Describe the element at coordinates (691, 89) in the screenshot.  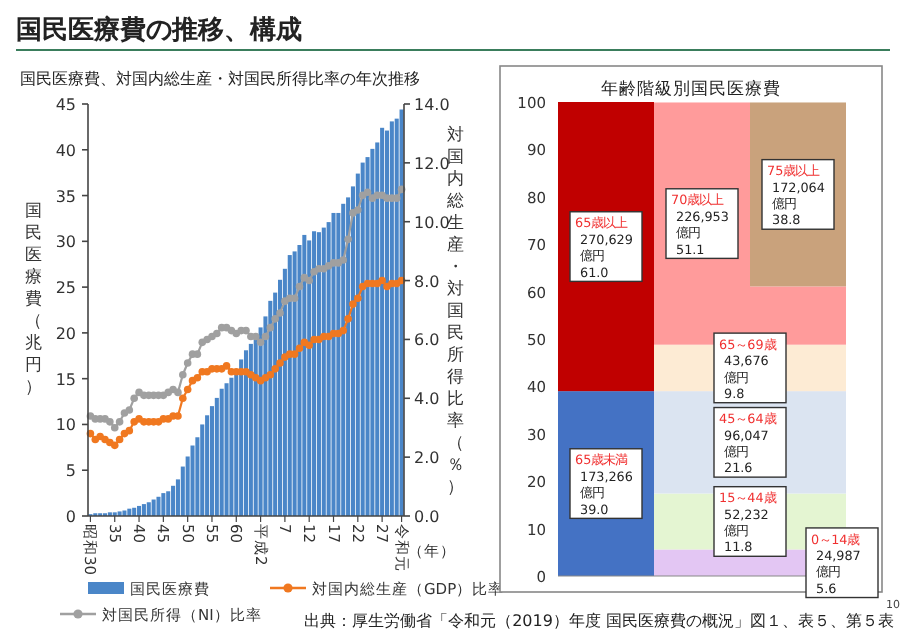
I see `chart-title: 年齢階級別国民医療費` at that location.